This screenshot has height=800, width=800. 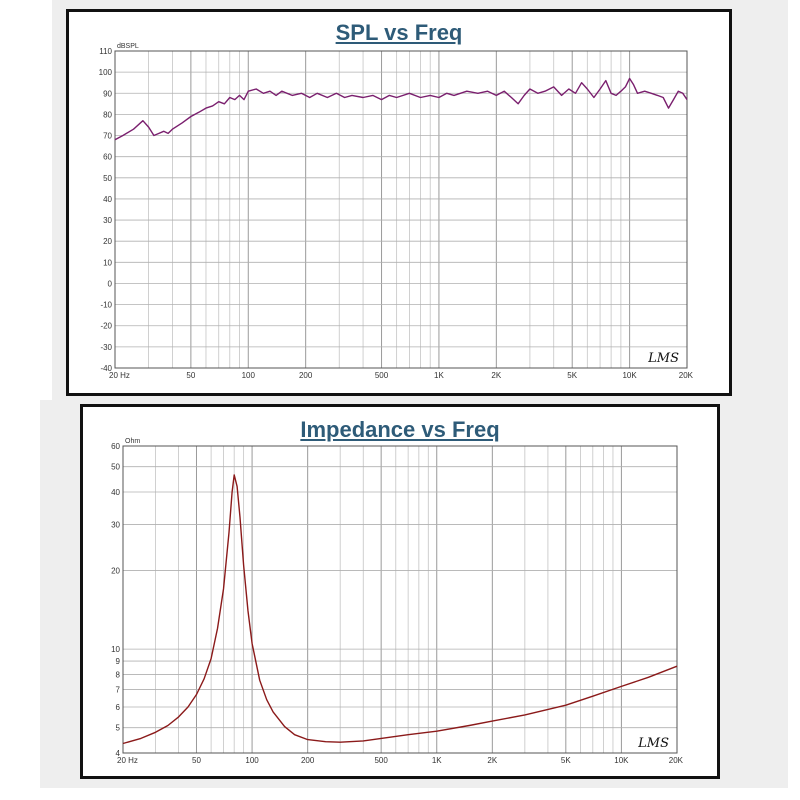 What do you see at coordinates (107, 199) in the screenshot?
I see `spl-y-tick-label: 40` at bounding box center [107, 199].